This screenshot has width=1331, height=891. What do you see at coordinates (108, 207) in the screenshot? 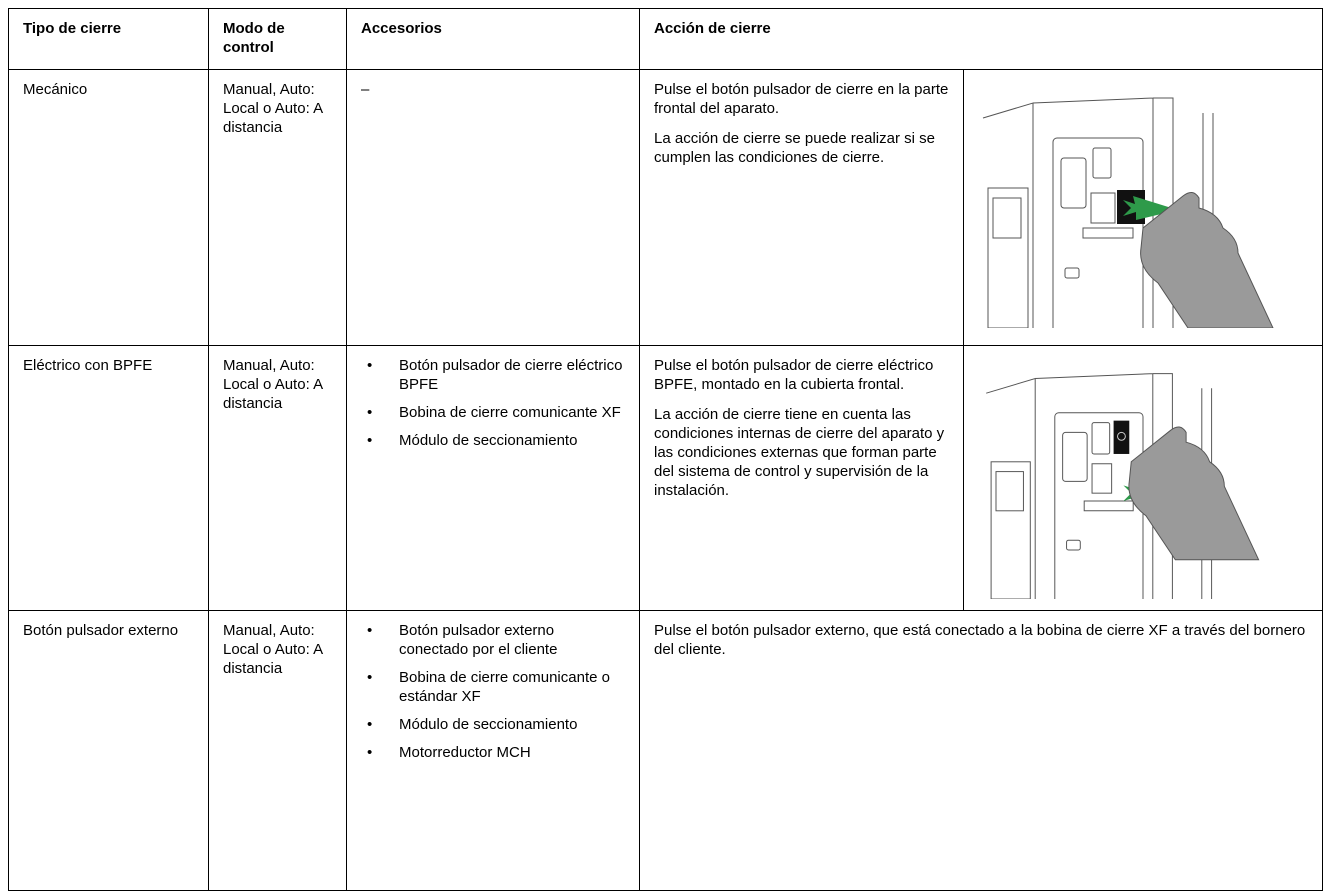
I see `type-cell: Mecánico` at bounding box center [108, 207].